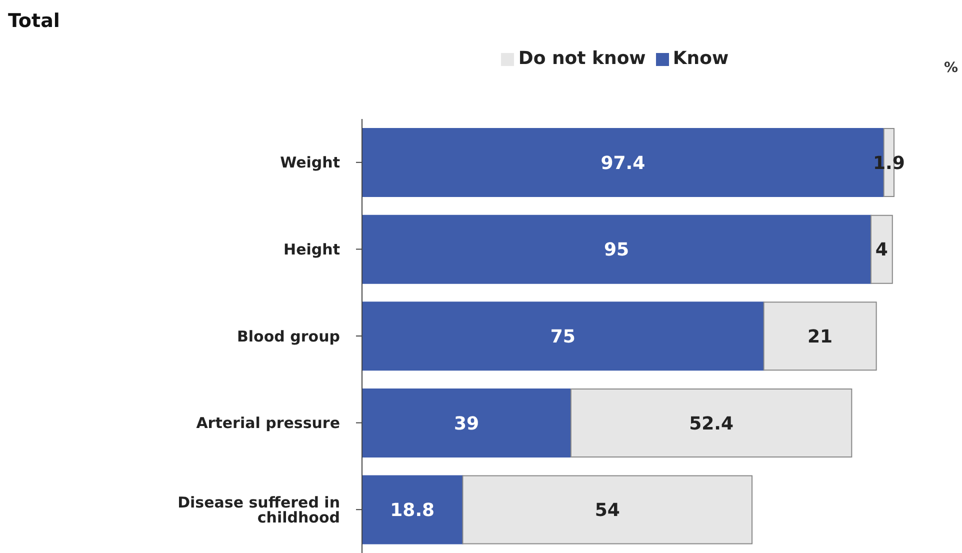 The height and width of the screenshot is (553, 962). Describe the element at coordinates (34, 21) in the screenshot. I see `text: Total` at that location.